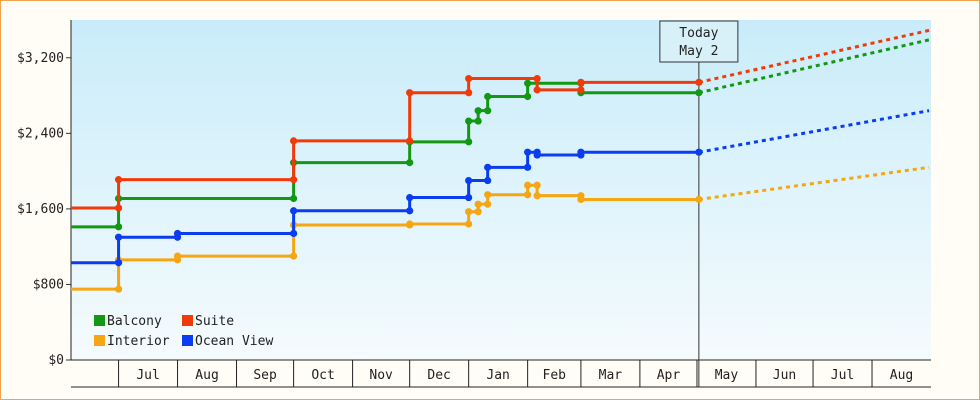 This screenshot has width=980, height=404. I want to click on legend-label-ocean-view: Ocean View, so click(234, 341).